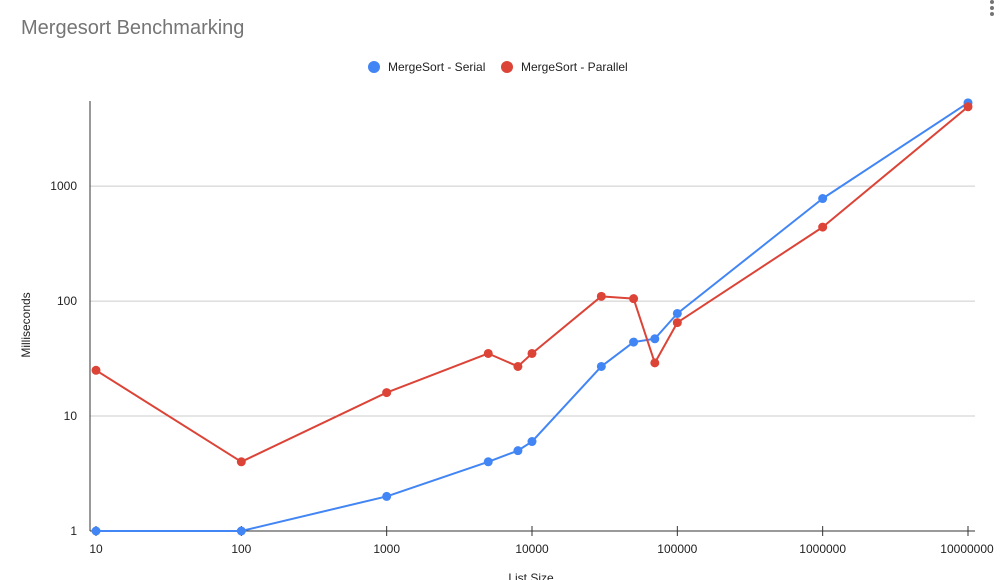  Describe the element at coordinates (574, 67) in the screenshot. I see `legend-label: MergeSort - Parallel` at that location.